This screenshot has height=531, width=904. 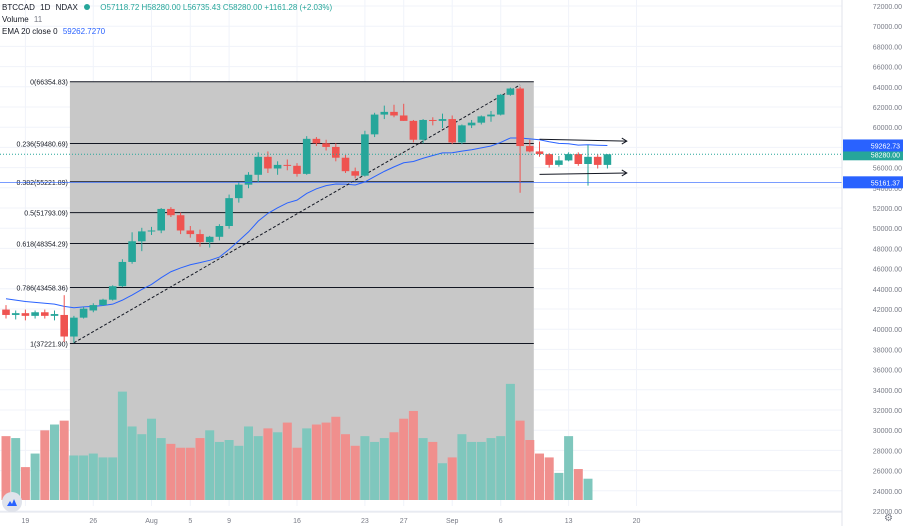 I want to click on y-tick-label: 54000.00, so click(x=887, y=189).